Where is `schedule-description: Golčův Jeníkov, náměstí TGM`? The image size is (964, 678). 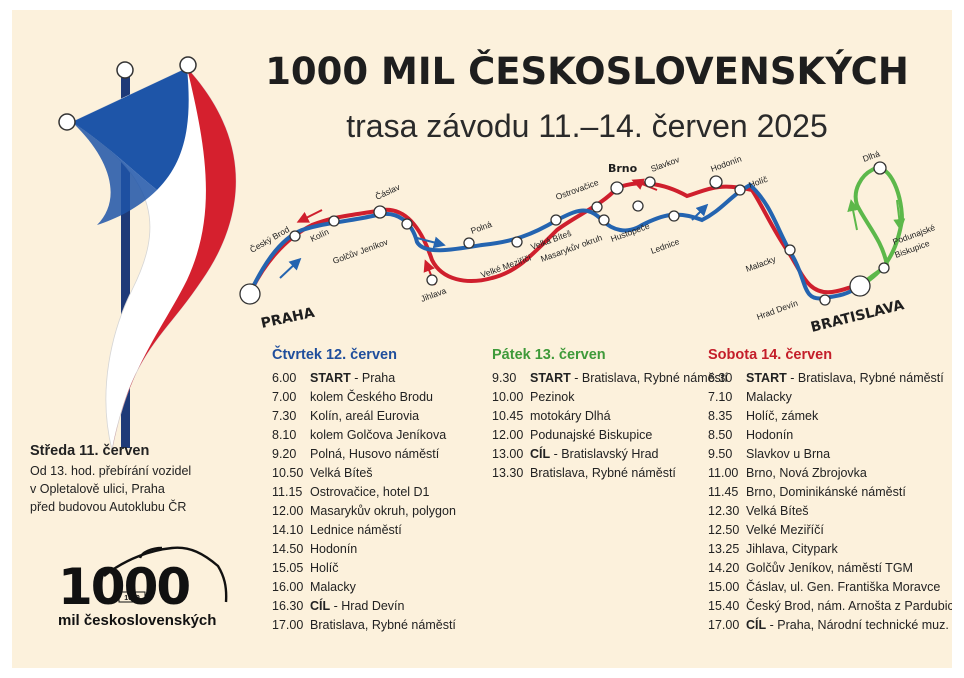 schedule-description: Golčův Jeníkov, náměstí TGM is located at coordinates (829, 568).